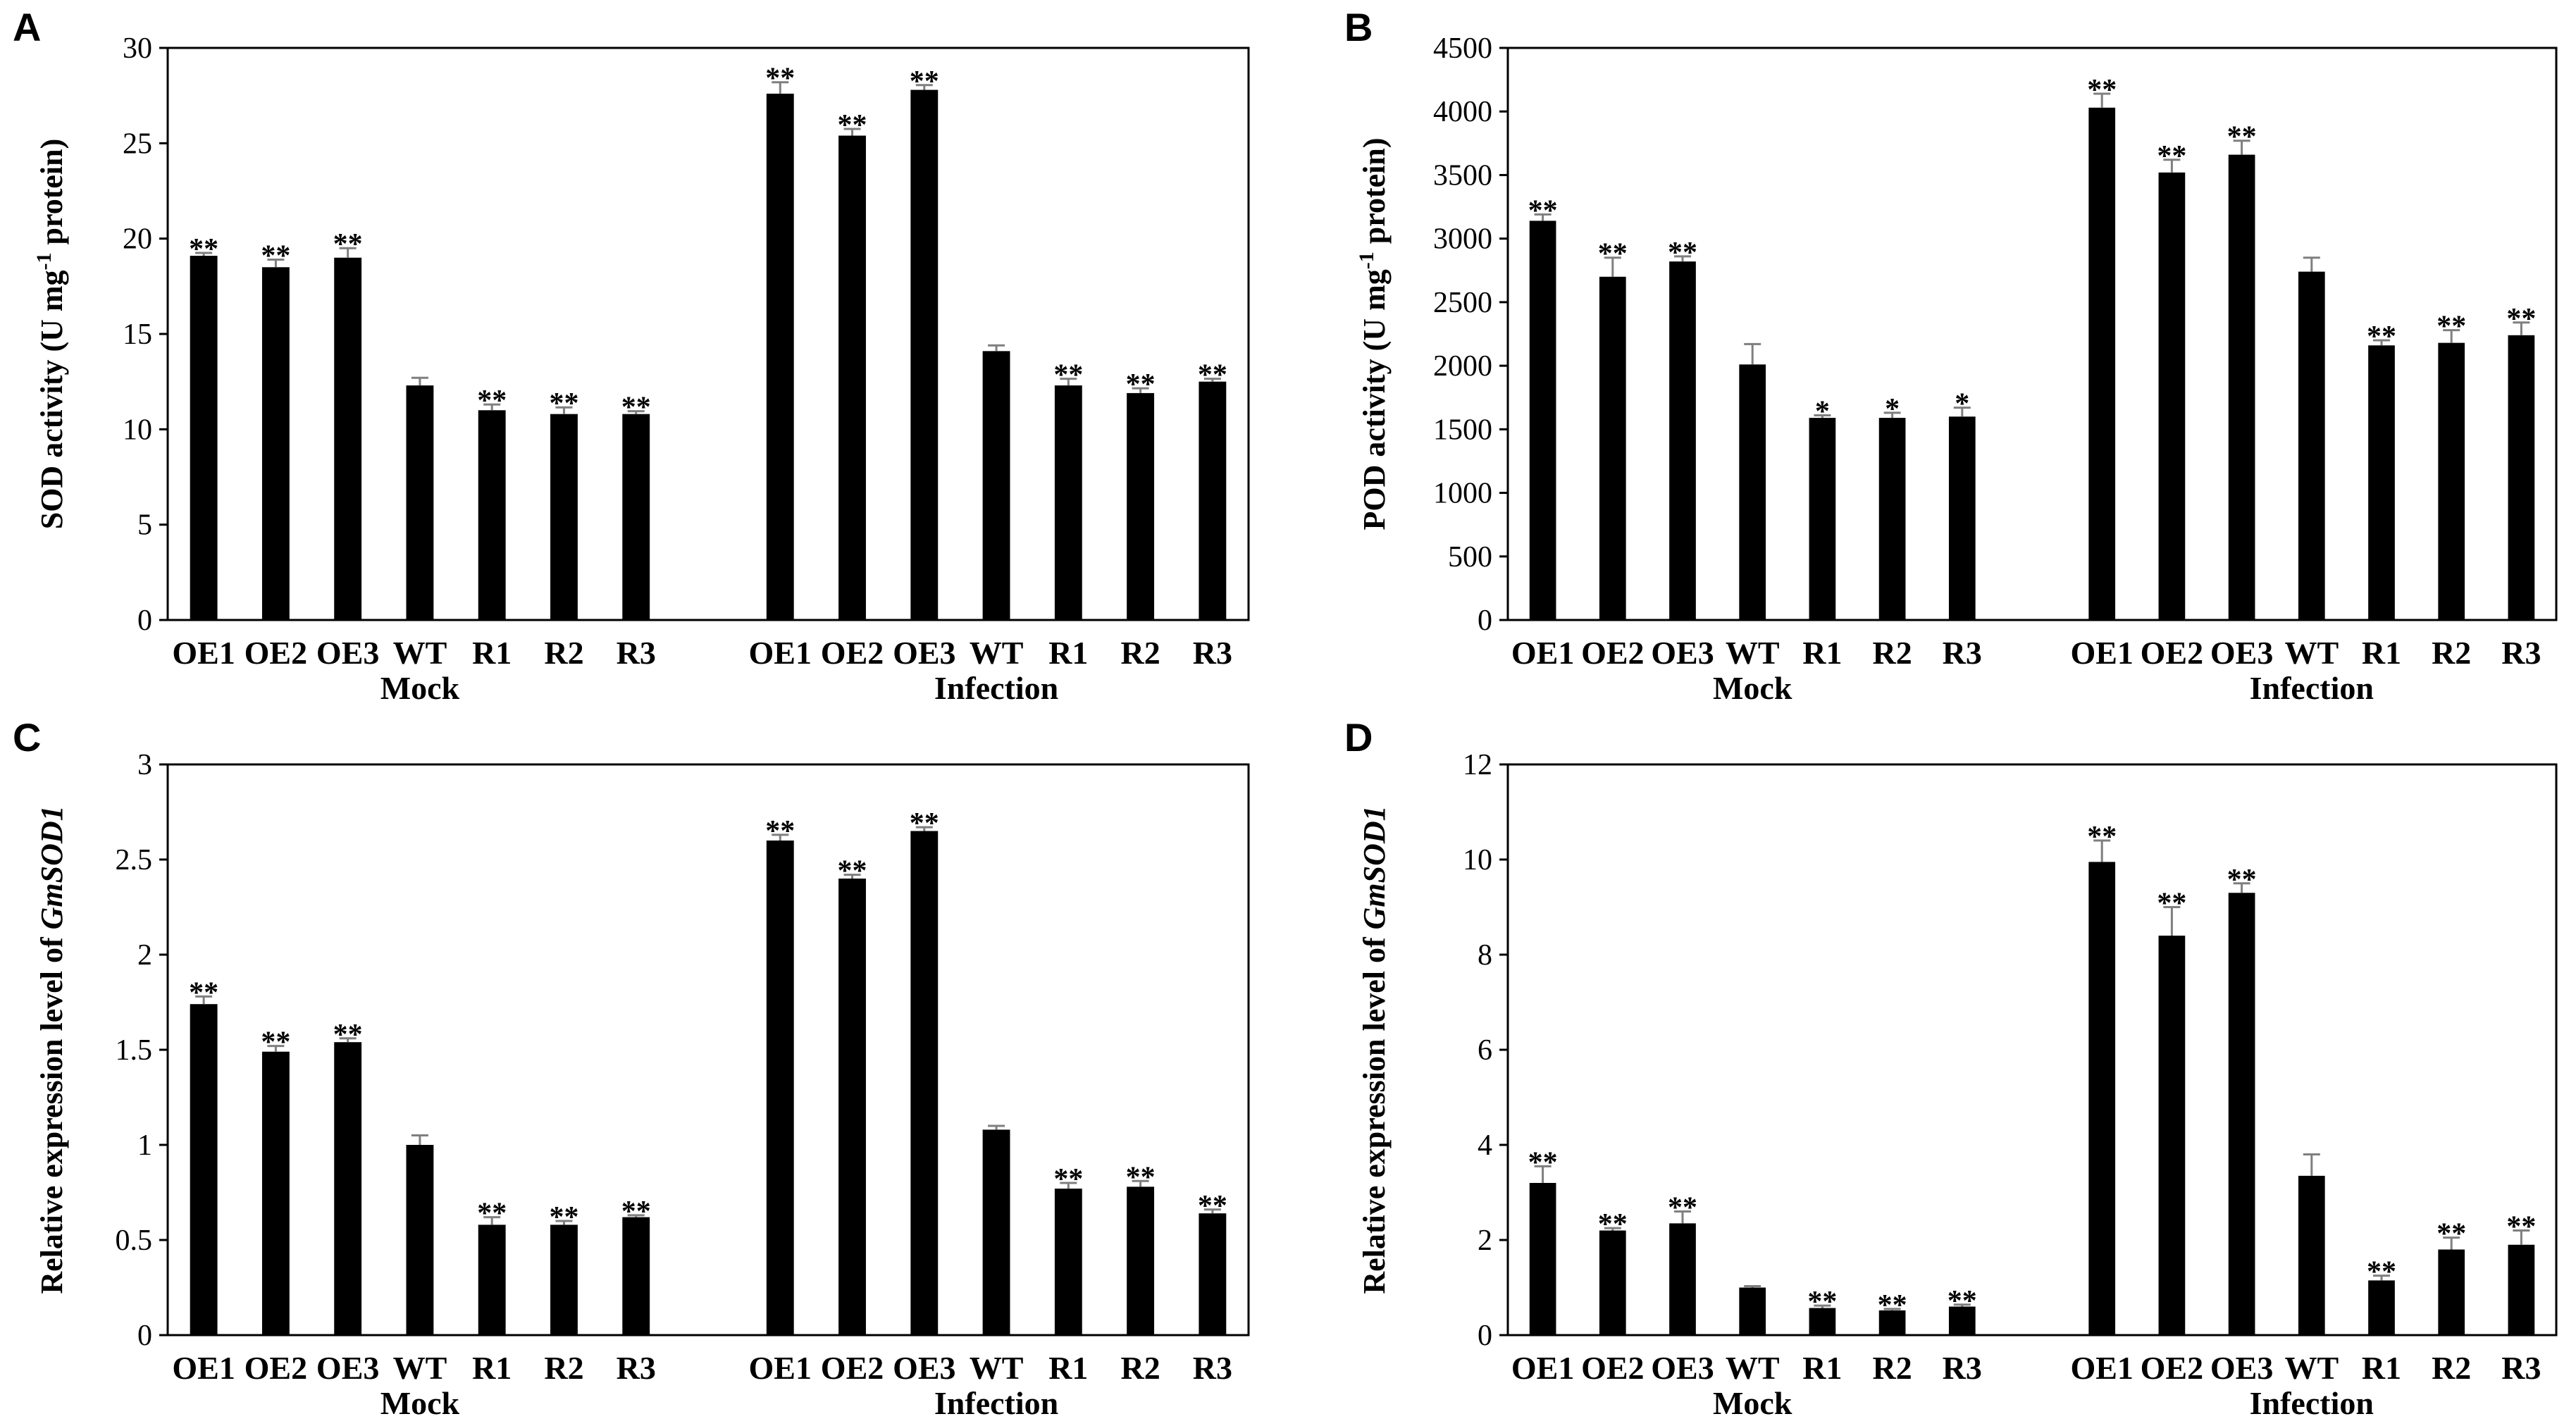 The height and width of the screenshot is (1426, 2576). Describe the element at coordinates (1470, 558) in the screenshot. I see `y-tick-label: 500` at that location.